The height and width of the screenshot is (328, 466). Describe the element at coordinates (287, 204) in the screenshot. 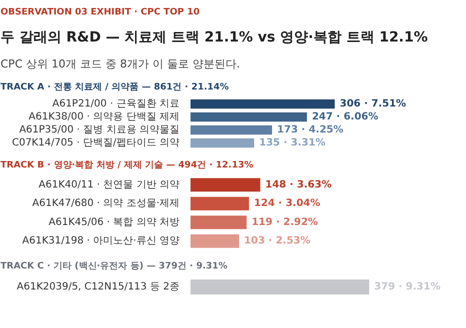

I see `data-label: 124 · 3.04%` at that location.